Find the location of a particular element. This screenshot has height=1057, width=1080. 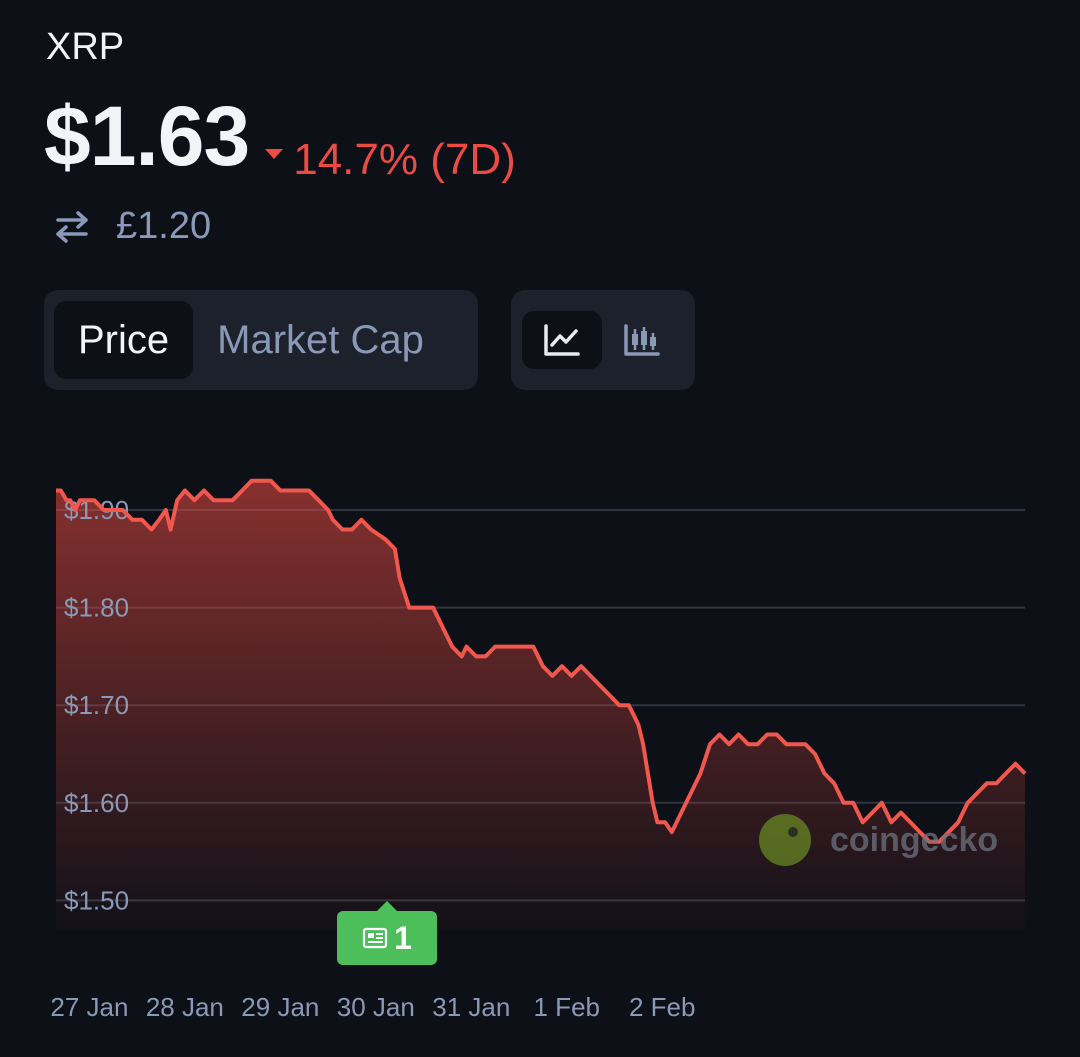

x-tick-label: 27 Jan is located at coordinates (89, 1007).